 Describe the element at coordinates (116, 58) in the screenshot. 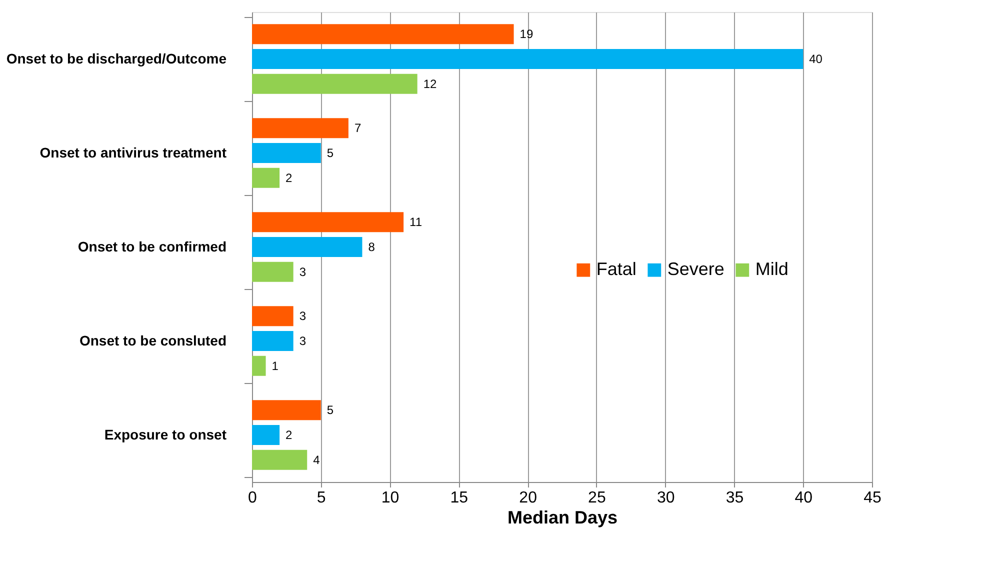

I see `y-tick-label: Onset to be discharged/Outcome` at that location.